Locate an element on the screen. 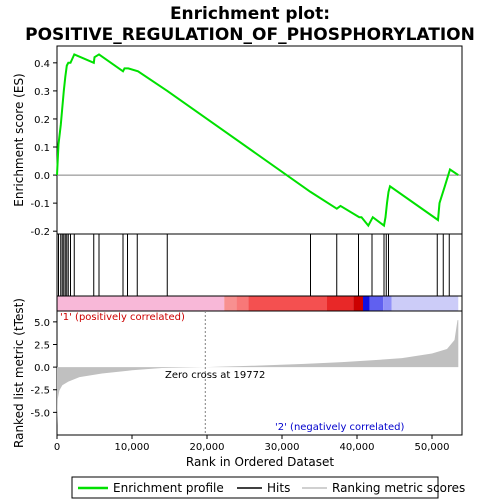 The height and width of the screenshot is (500, 500). es-y-tick-label: 0.0 is located at coordinates (42, 176).